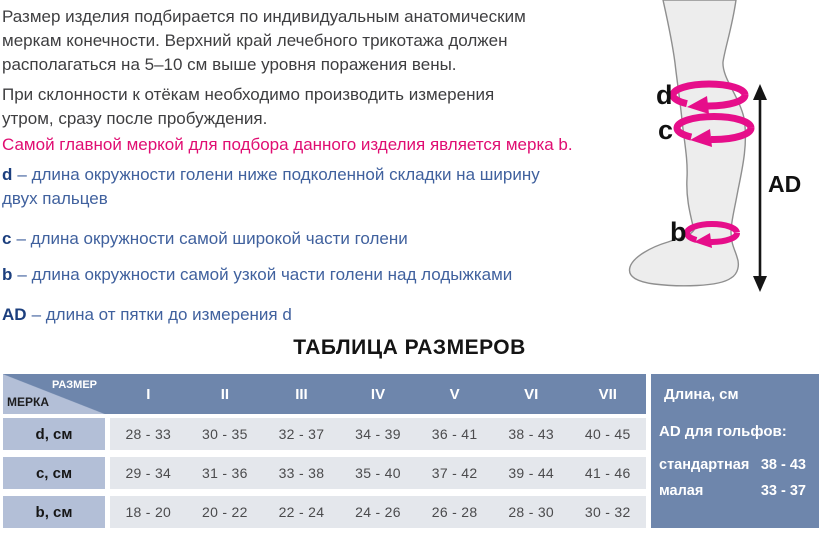 The width and height of the screenshot is (819, 535). What do you see at coordinates (225, 434) in the screenshot?
I see `cell-d-2: 30 - 35` at bounding box center [225, 434].